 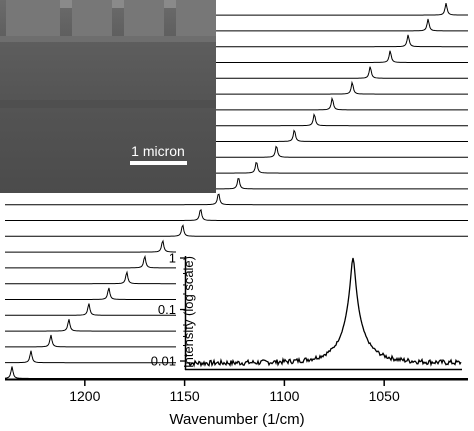 What do you see at coordinates (172, 258) in the screenshot?
I see `inset-y-tick-label: 1` at bounding box center [172, 258].